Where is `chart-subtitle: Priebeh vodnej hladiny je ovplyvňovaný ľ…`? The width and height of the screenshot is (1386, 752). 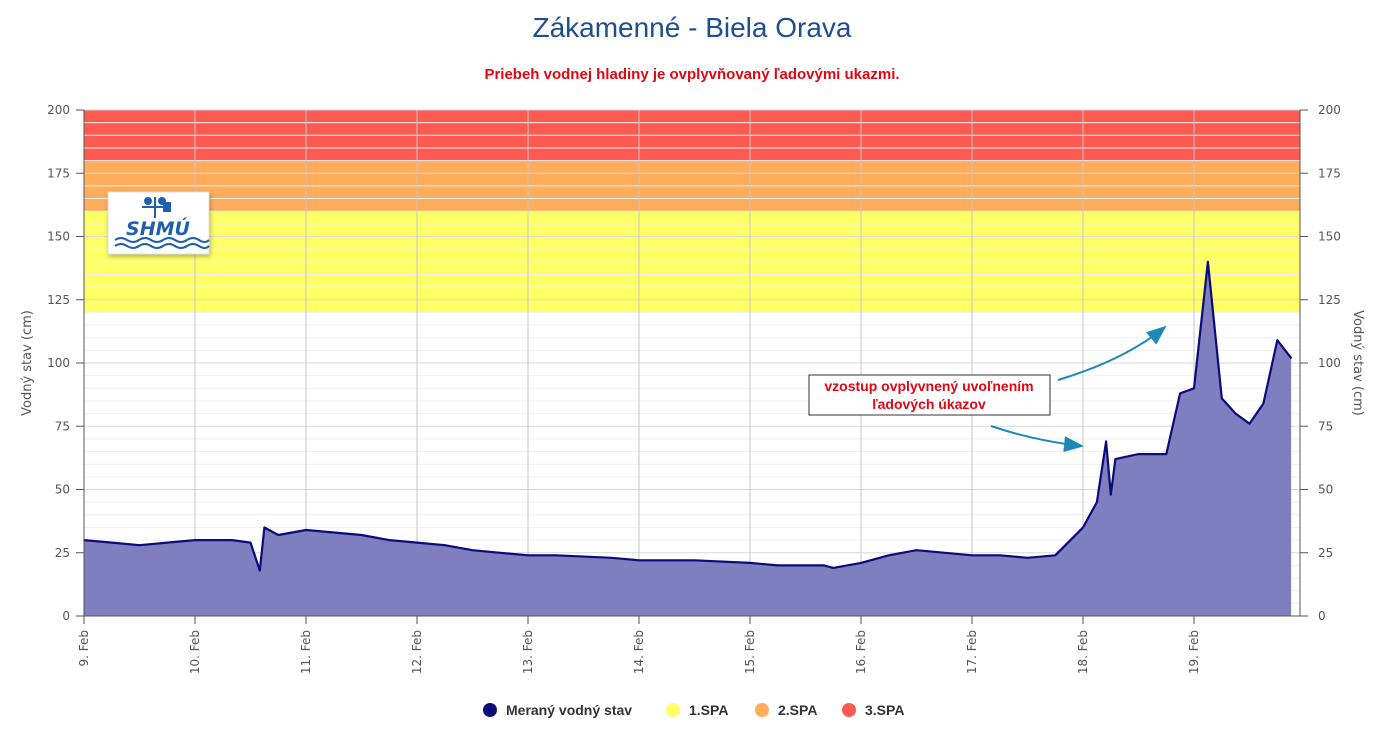
chart-subtitle: Priebeh vodnej hladiny je ovplyvňovaný ľ… is located at coordinates (691, 74).